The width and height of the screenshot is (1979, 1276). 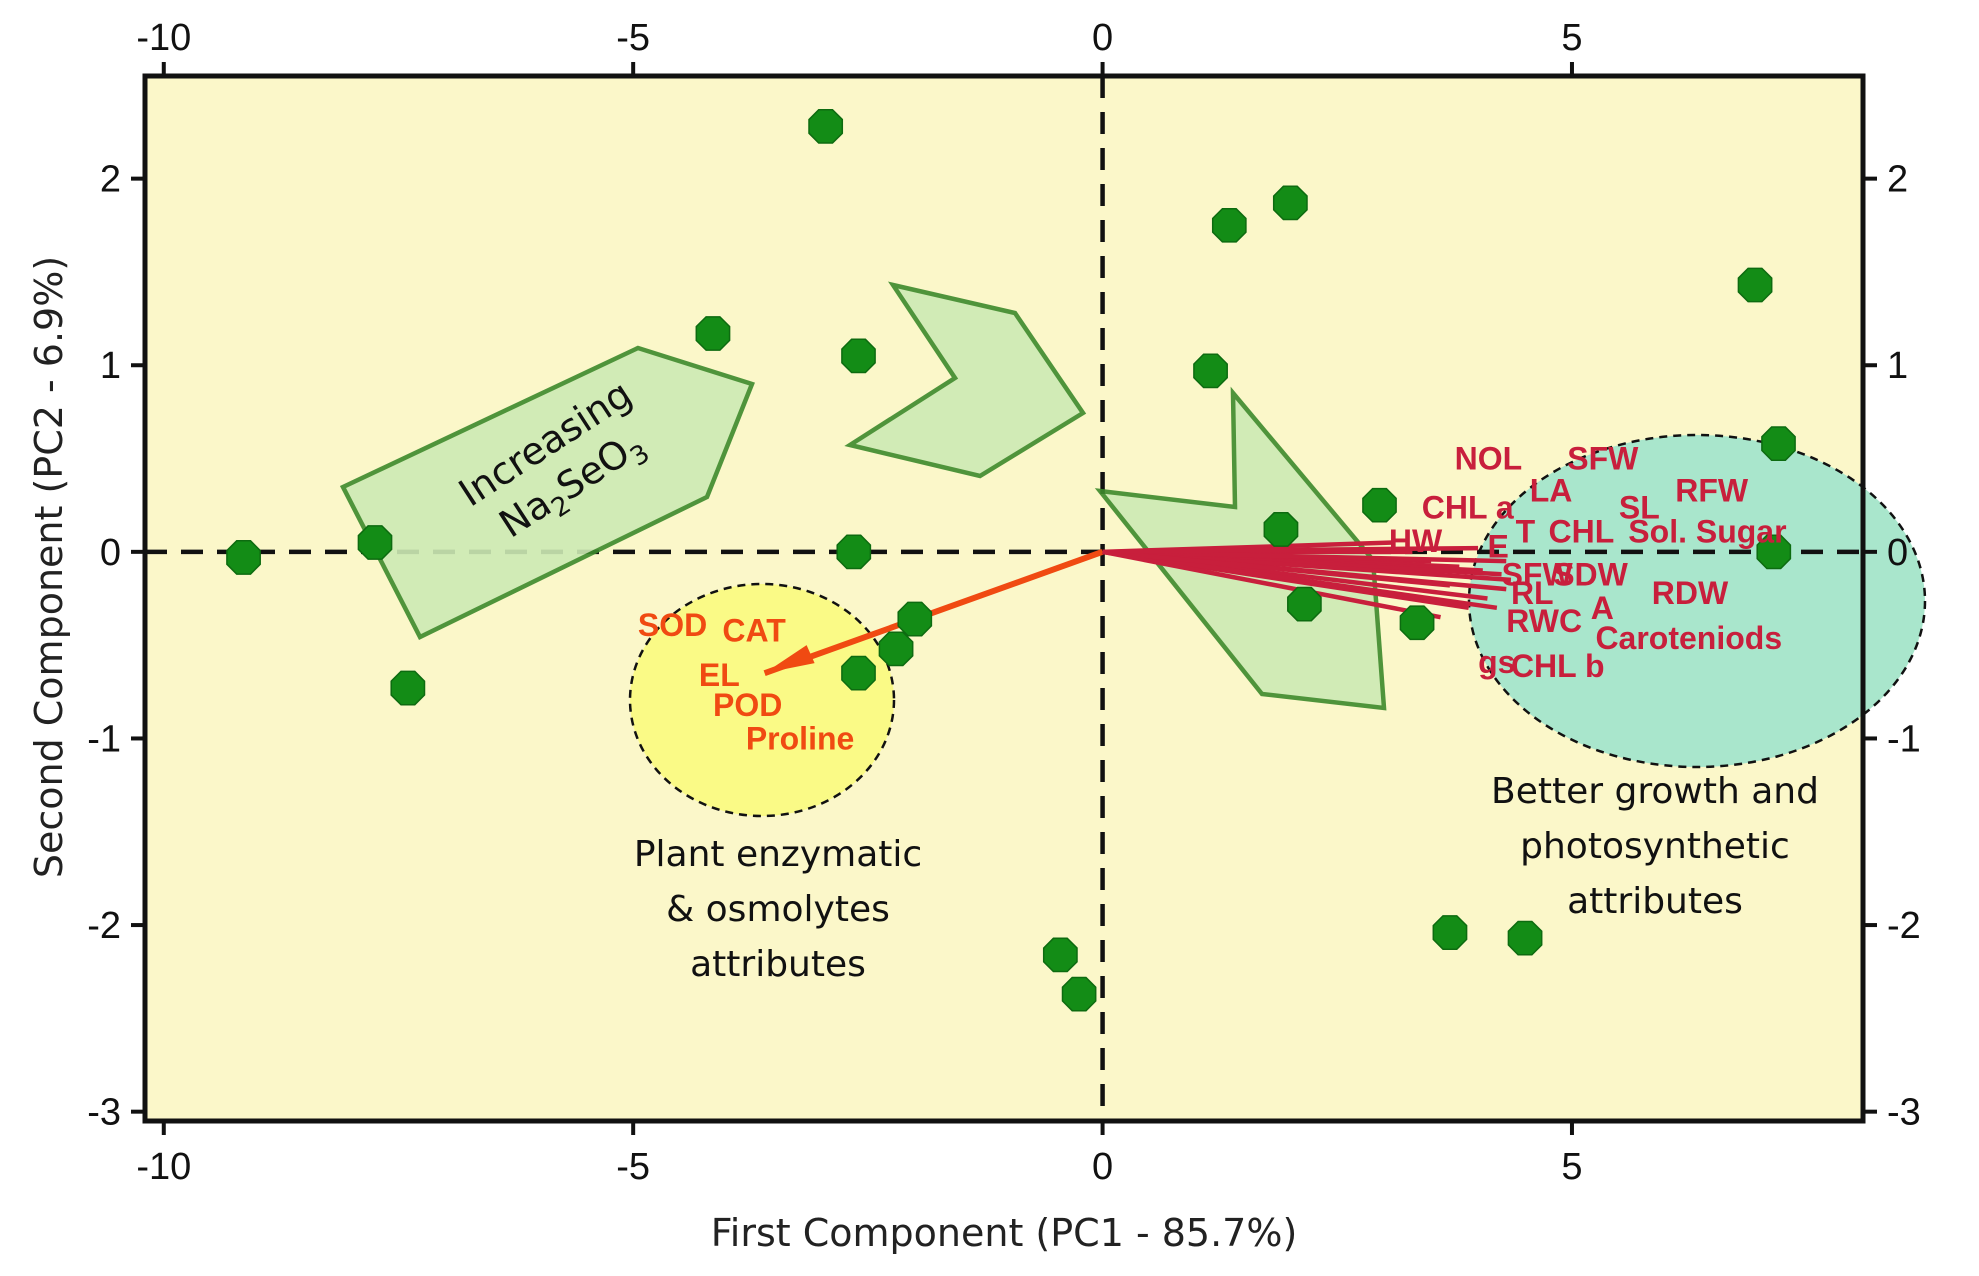 What do you see at coordinates (163, 1167) in the screenshot?
I see `x-tick-label-bottom: -10` at bounding box center [163, 1167].